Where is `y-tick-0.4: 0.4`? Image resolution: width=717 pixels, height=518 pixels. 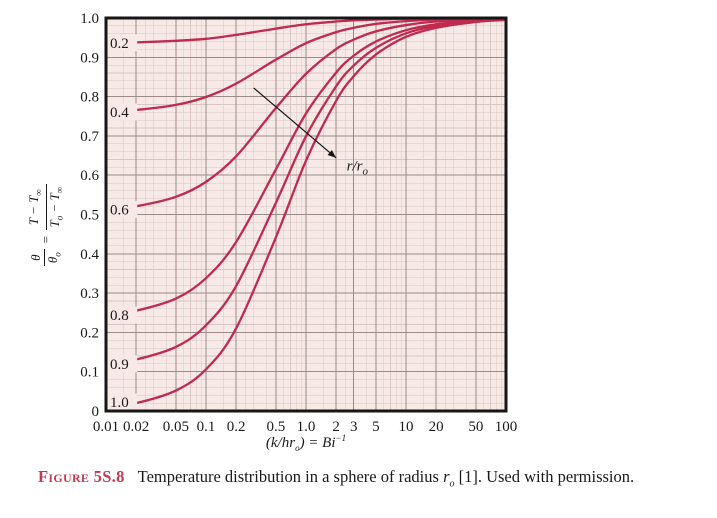
y-tick-0.4: 0.4 is located at coordinates (89, 255).